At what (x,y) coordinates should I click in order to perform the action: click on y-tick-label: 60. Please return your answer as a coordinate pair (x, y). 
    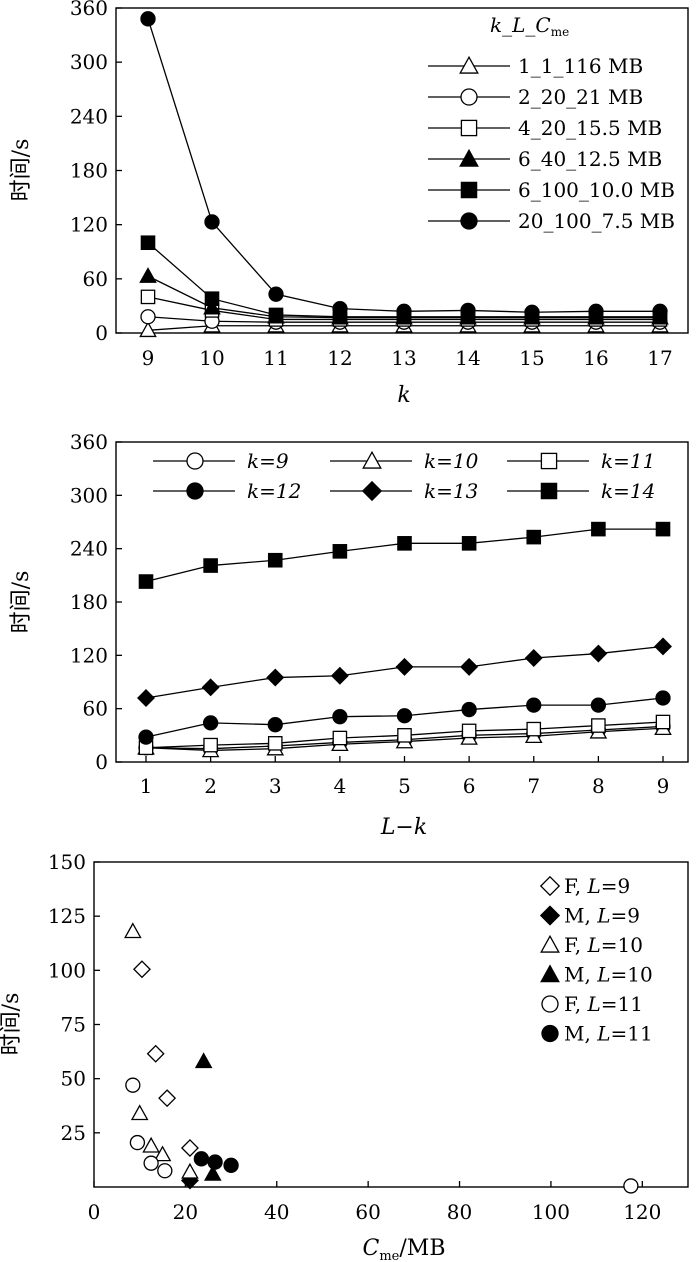
    Looking at the image, I should click on (95, 709).